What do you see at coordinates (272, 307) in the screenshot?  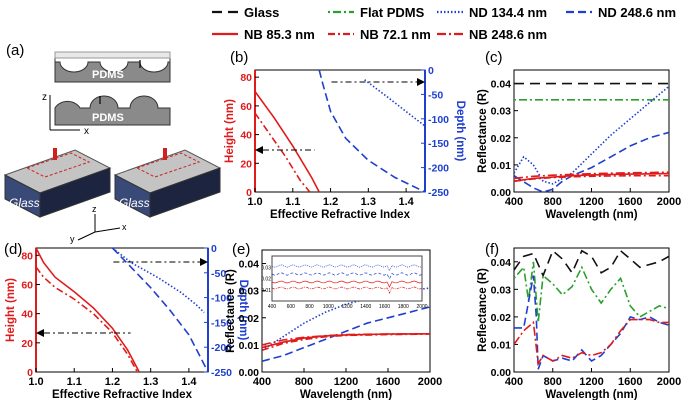 I see `inset-x-tick-label: 400` at bounding box center [272, 307].